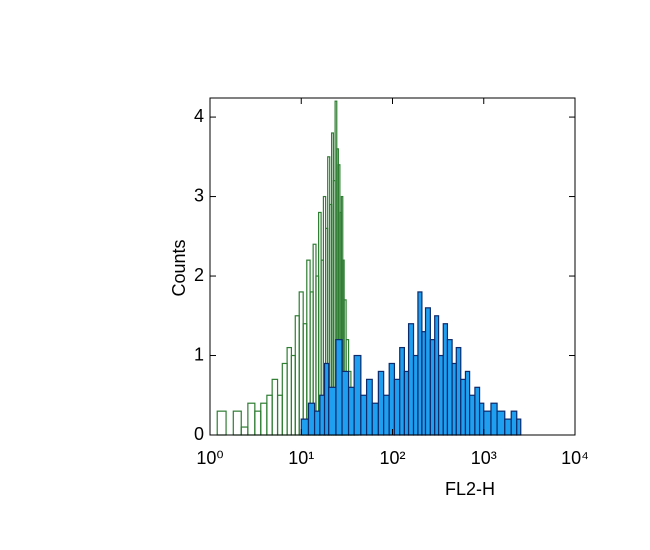  I want to click on x-tick-label: 10¹, so click(301, 458).